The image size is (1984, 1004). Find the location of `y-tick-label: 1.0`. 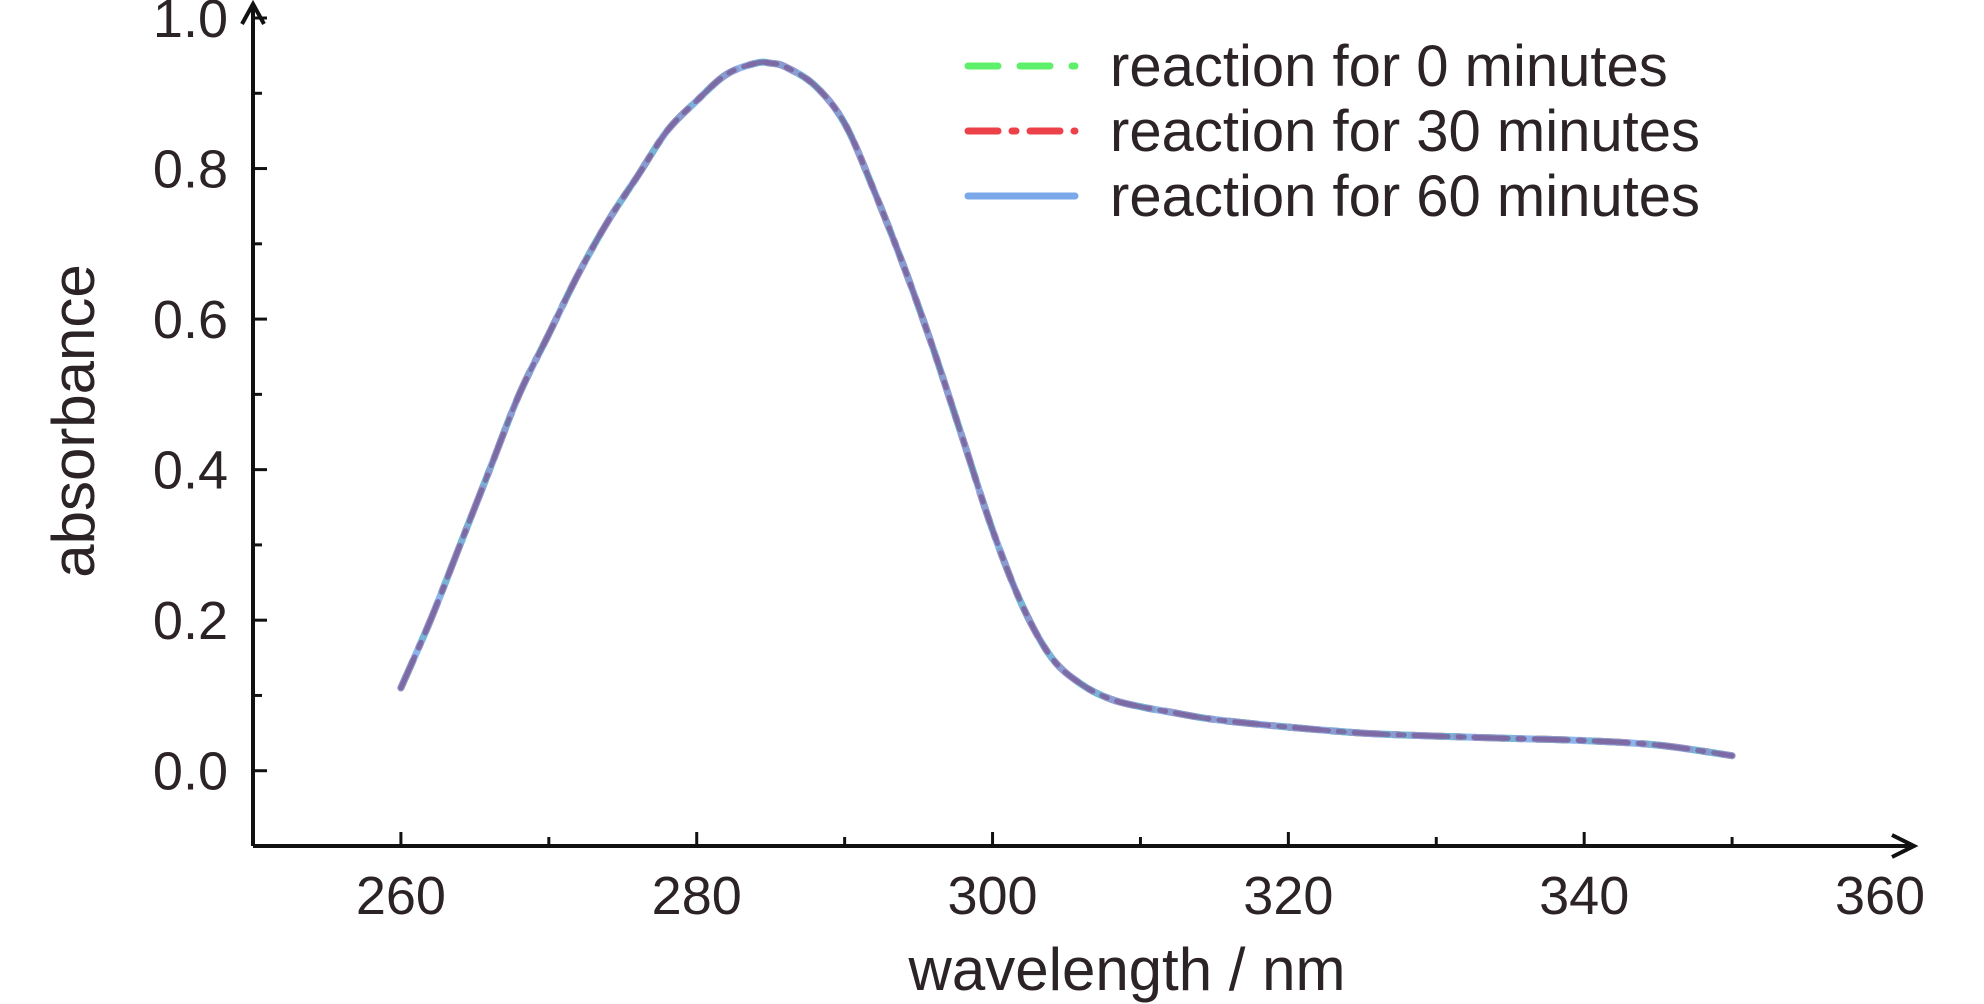

y-tick-label: 1.0 is located at coordinates (190, 24).